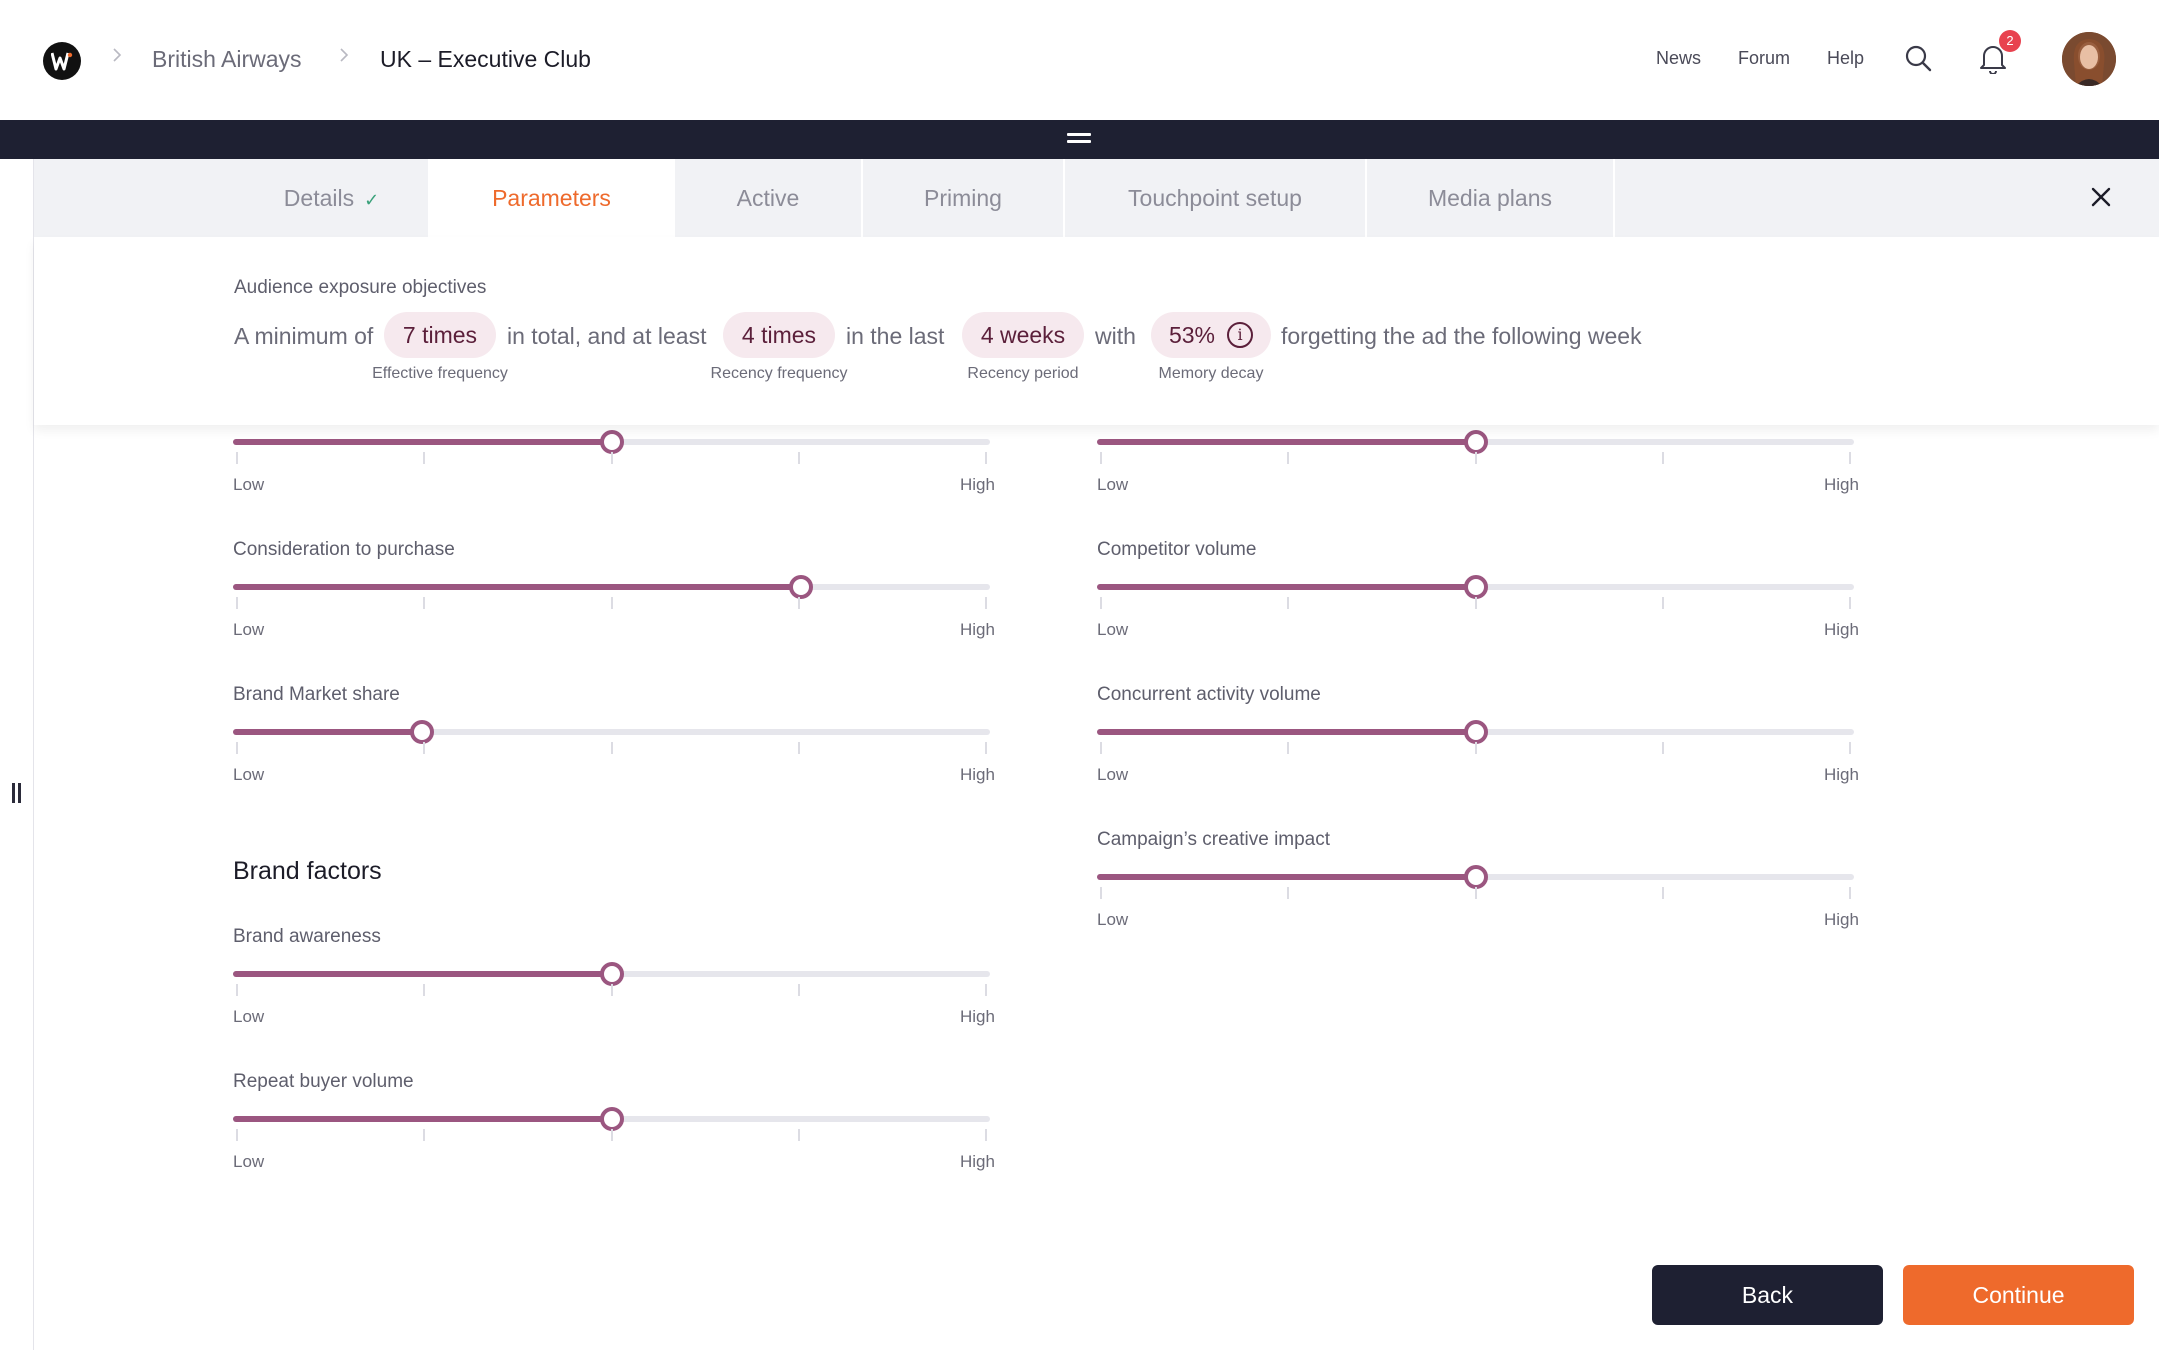 The height and width of the screenshot is (1350, 2159). Describe the element at coordinates (1764, 58) in the screenshot. I see `nav-forum-link: Forum` at that location.